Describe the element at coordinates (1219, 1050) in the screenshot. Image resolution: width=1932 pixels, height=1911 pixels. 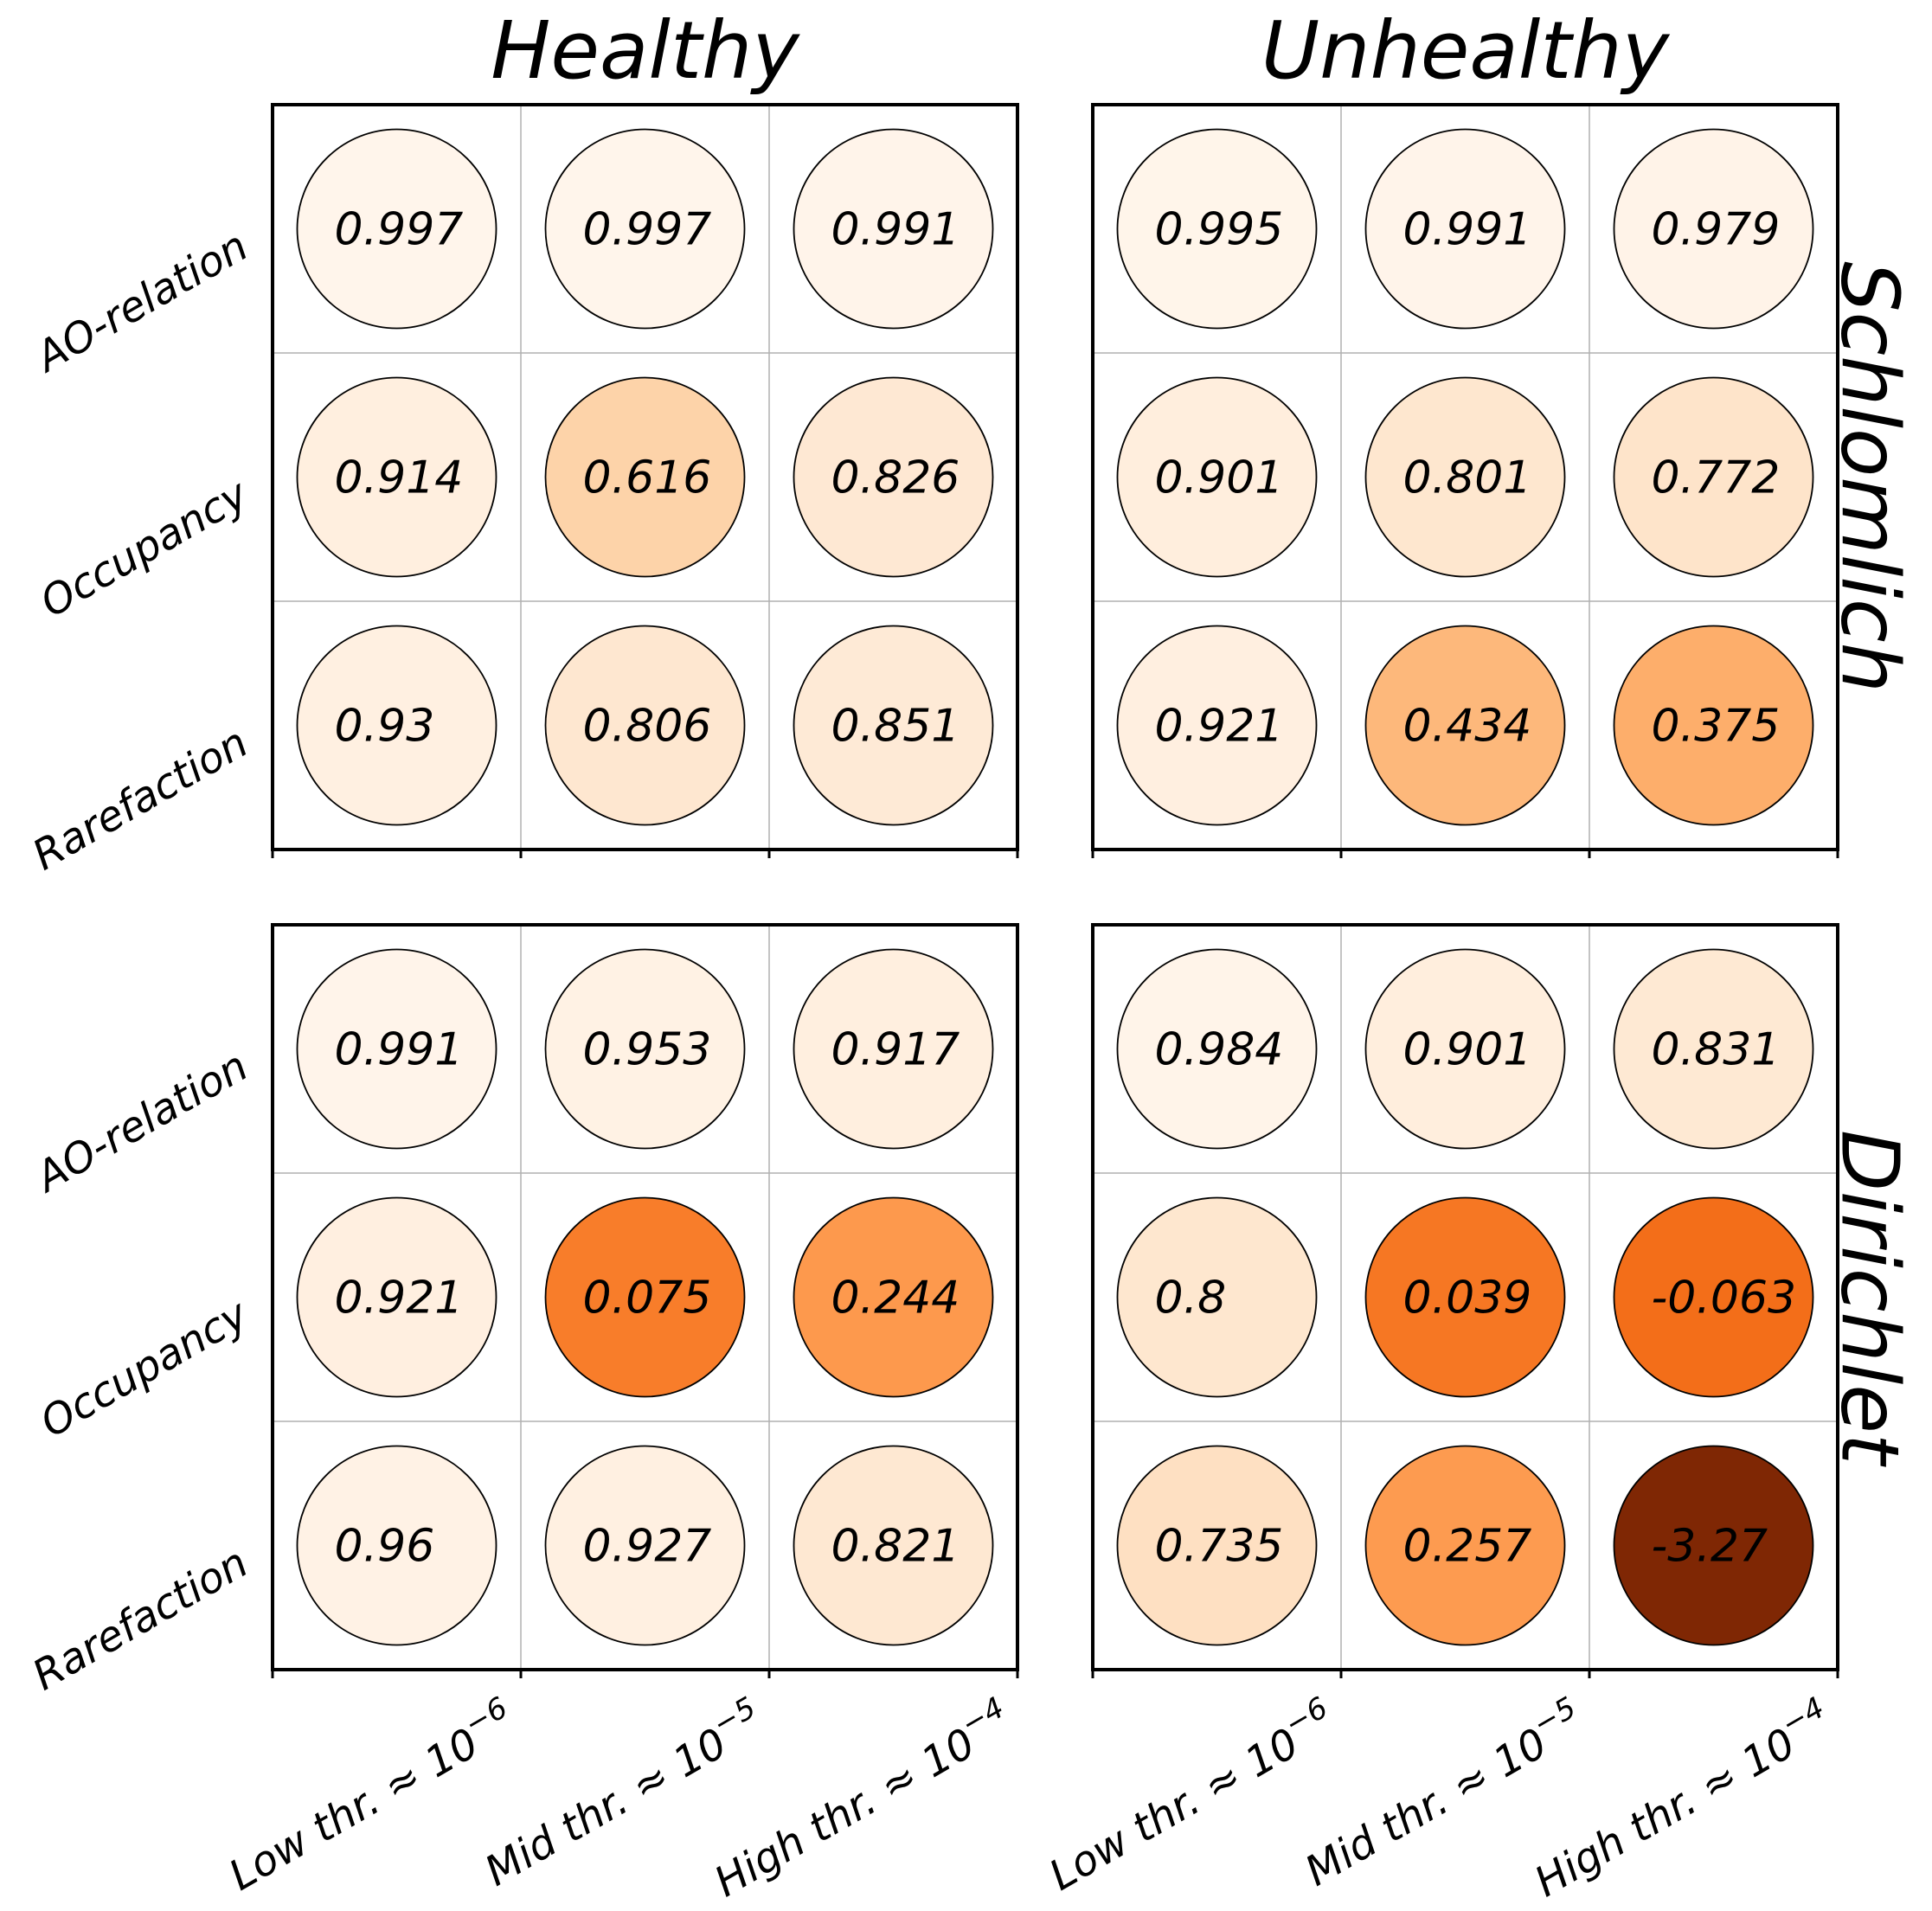
I see `data-label: 0.984` at that location.